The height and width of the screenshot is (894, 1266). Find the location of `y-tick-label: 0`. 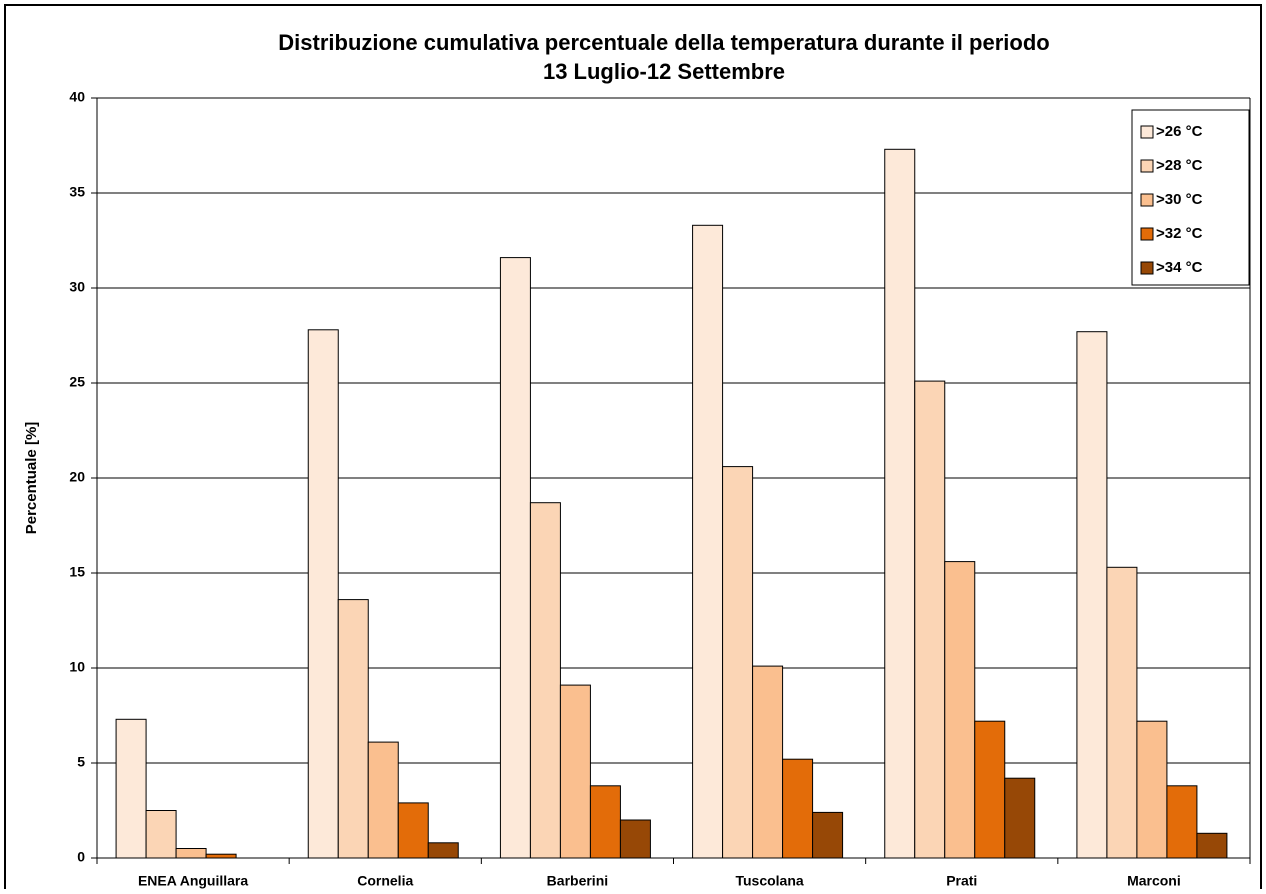

y-tick-label: 0 is located at coordinates (81, 857).